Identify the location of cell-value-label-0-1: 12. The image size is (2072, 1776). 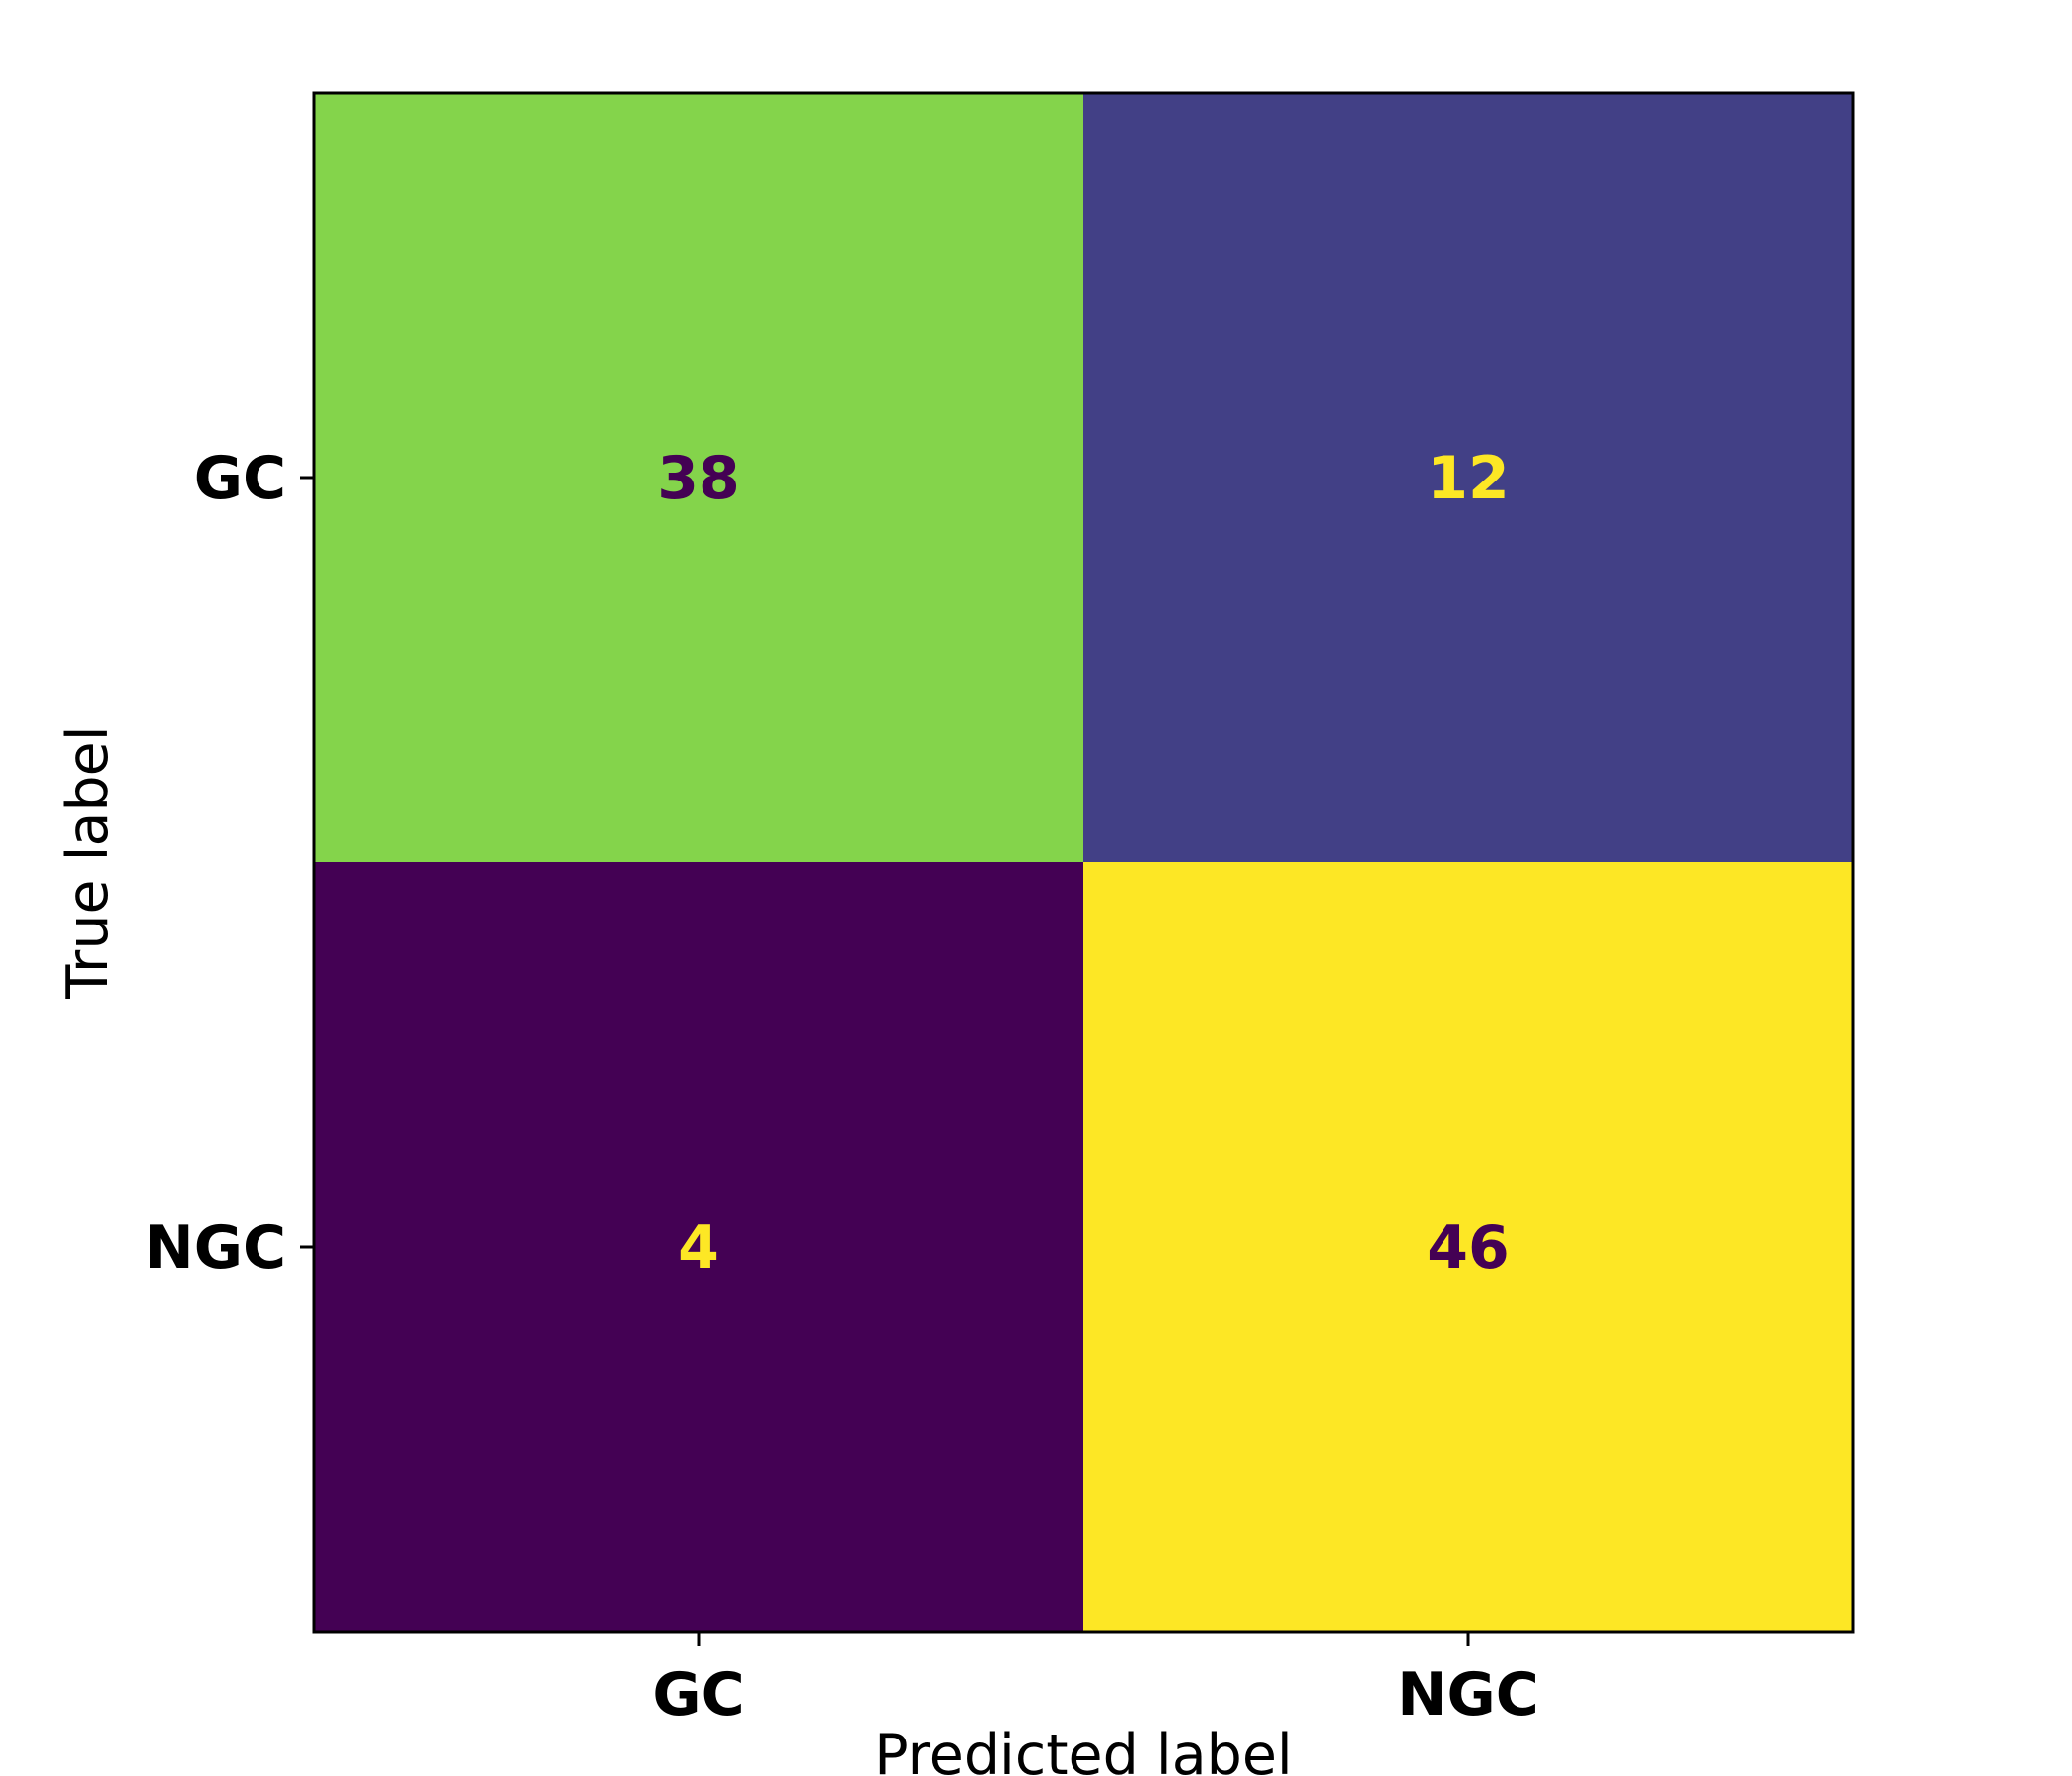
(1469, 479).